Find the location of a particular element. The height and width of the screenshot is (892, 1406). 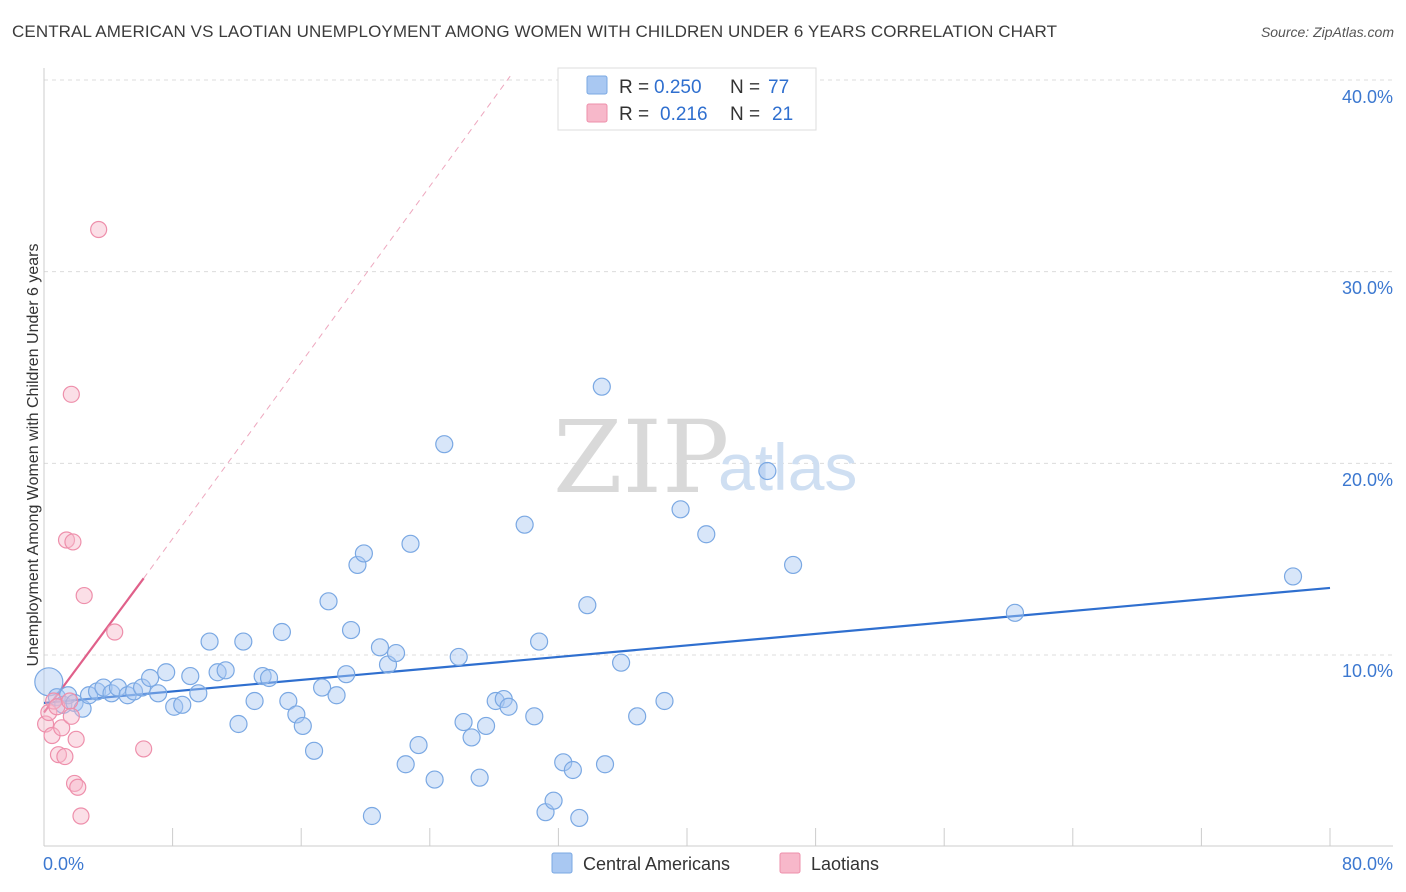

bottom-legend-swatch-central is located at coordinates (562, 863).